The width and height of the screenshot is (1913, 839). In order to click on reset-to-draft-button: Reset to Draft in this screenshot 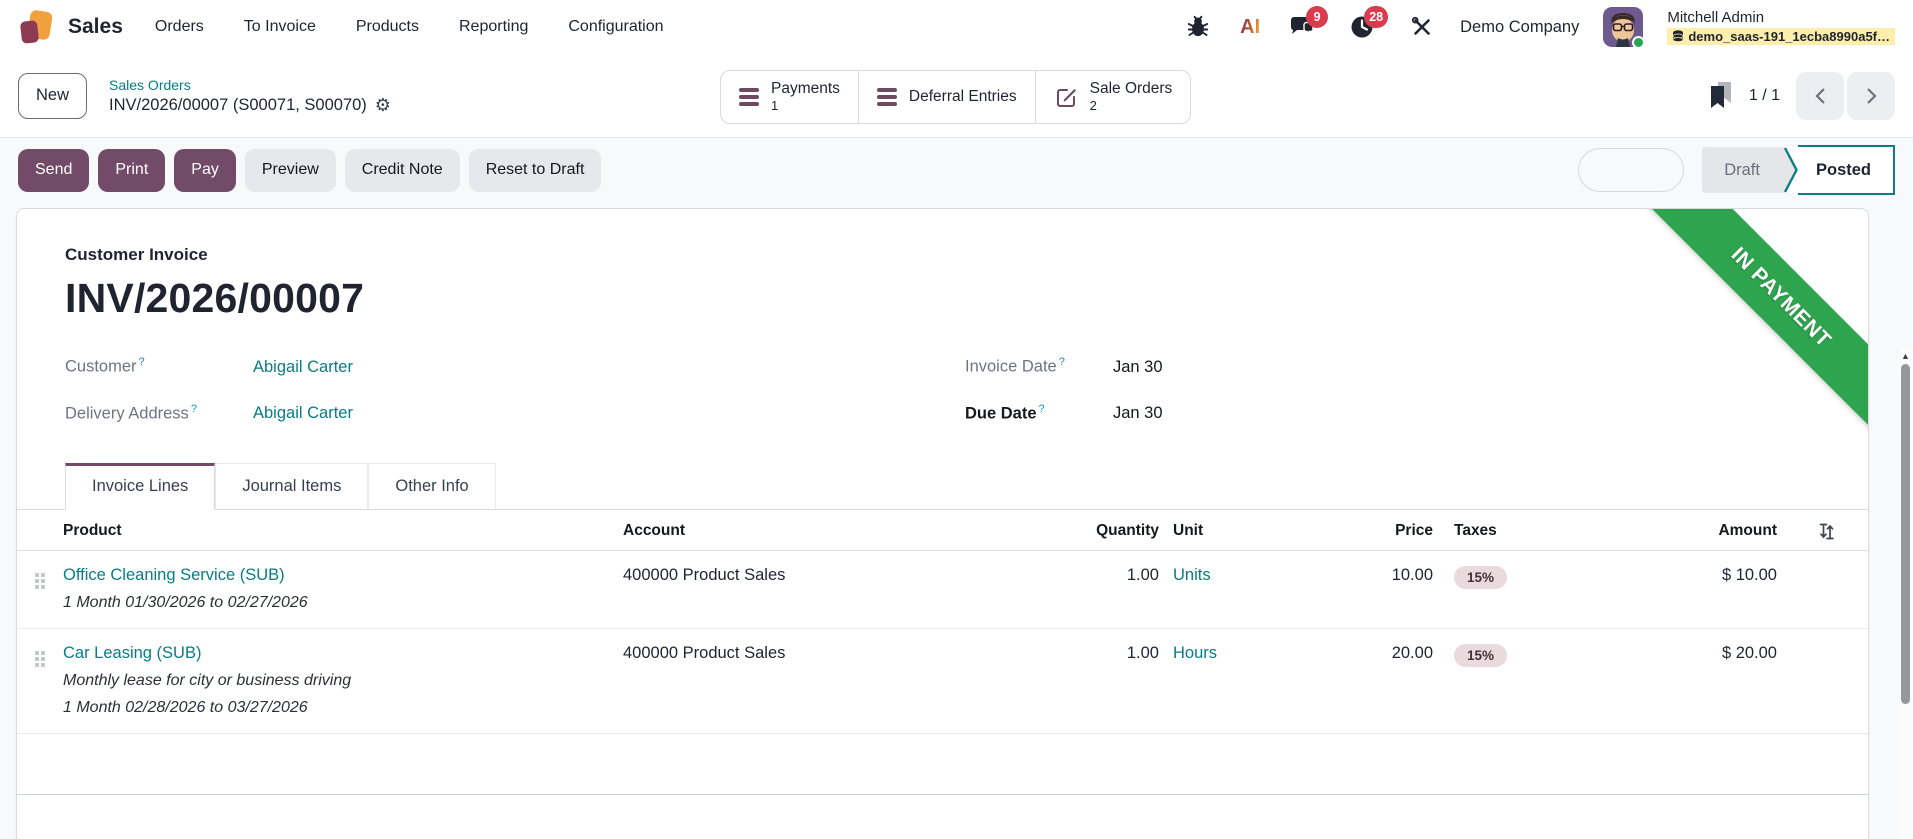, I will do `click(535, 170)`.